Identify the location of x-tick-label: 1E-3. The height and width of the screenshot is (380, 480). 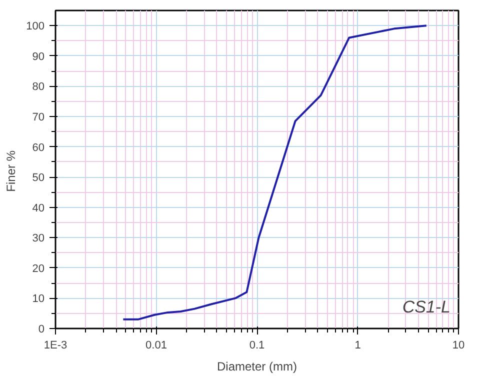
(56, 346).